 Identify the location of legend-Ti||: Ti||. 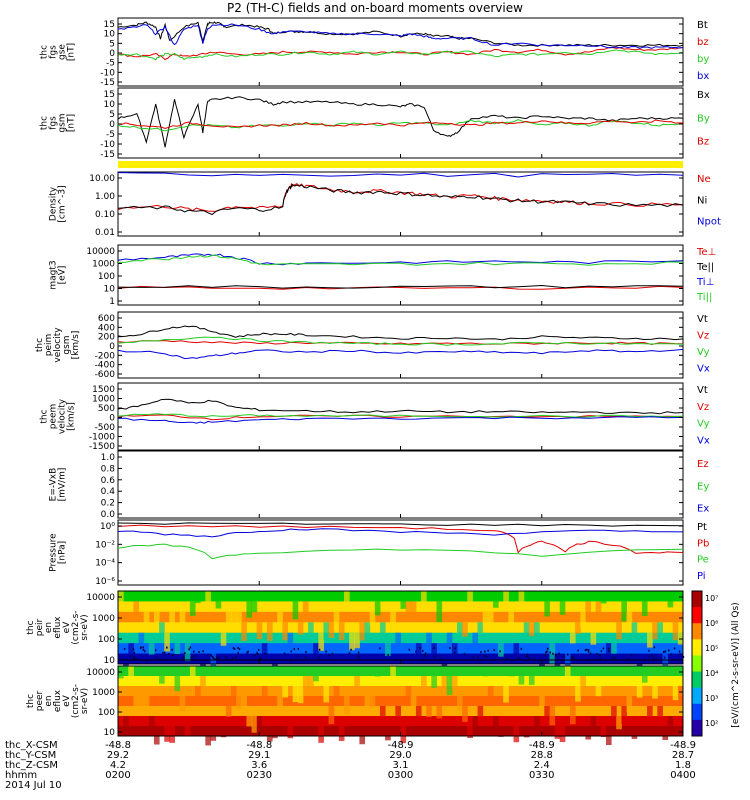
(704, 297).